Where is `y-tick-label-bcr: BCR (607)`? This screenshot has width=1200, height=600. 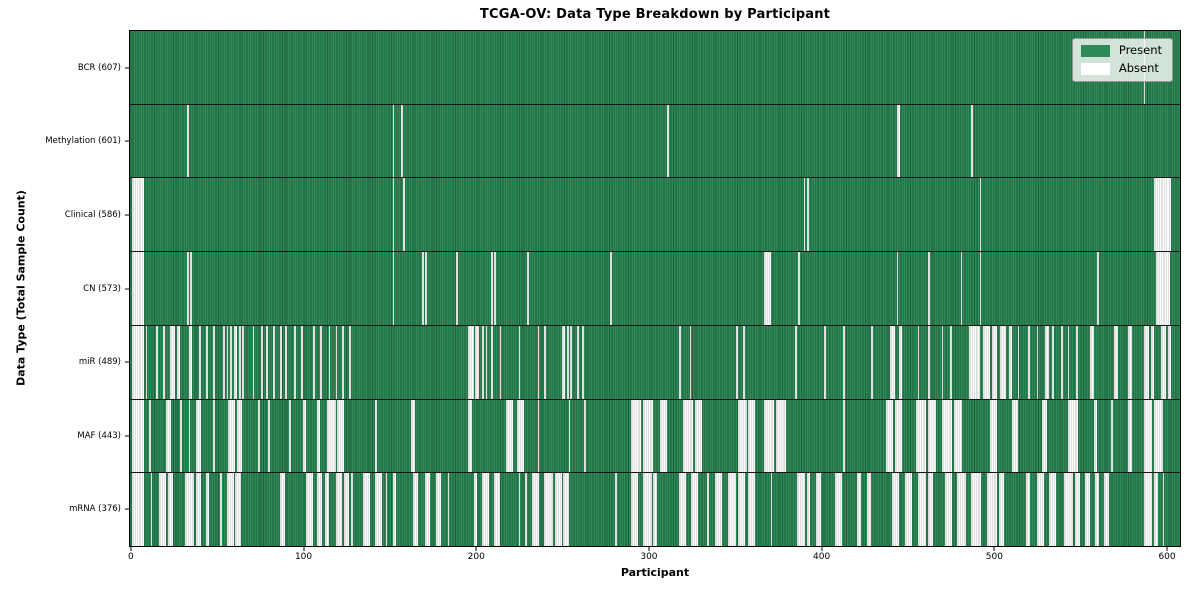
y-tick-label-bcr: BCR (607) is located at coordinates (99, 67).